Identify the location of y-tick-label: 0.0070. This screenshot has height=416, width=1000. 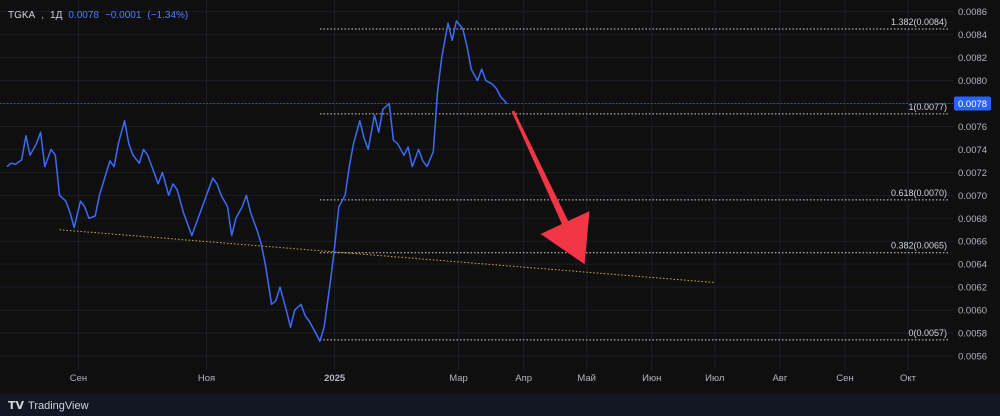
(972, 196).